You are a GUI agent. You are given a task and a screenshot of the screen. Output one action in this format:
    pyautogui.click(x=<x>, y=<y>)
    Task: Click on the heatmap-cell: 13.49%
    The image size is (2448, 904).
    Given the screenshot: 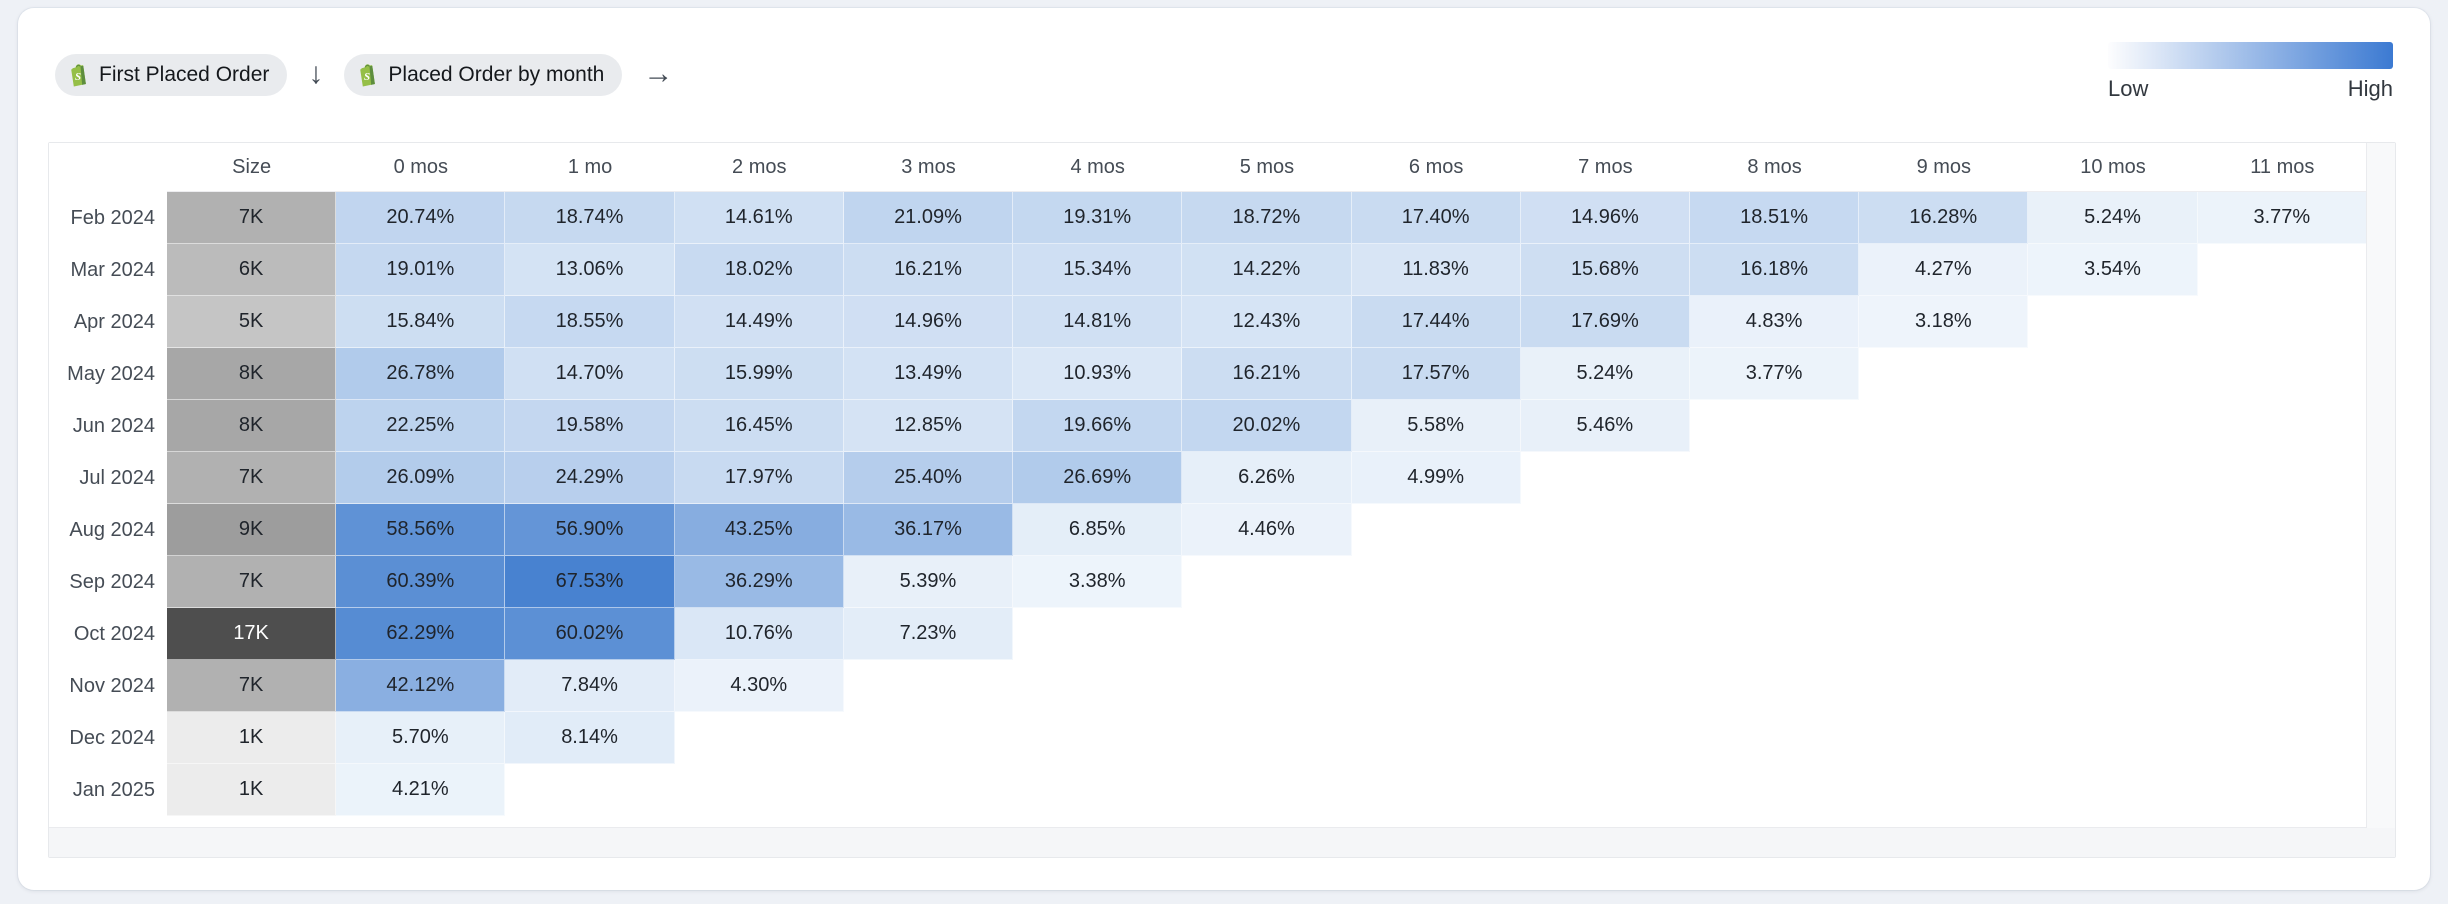 What is the action you would take?
    pyautogui.click(x=928, y=374)
    